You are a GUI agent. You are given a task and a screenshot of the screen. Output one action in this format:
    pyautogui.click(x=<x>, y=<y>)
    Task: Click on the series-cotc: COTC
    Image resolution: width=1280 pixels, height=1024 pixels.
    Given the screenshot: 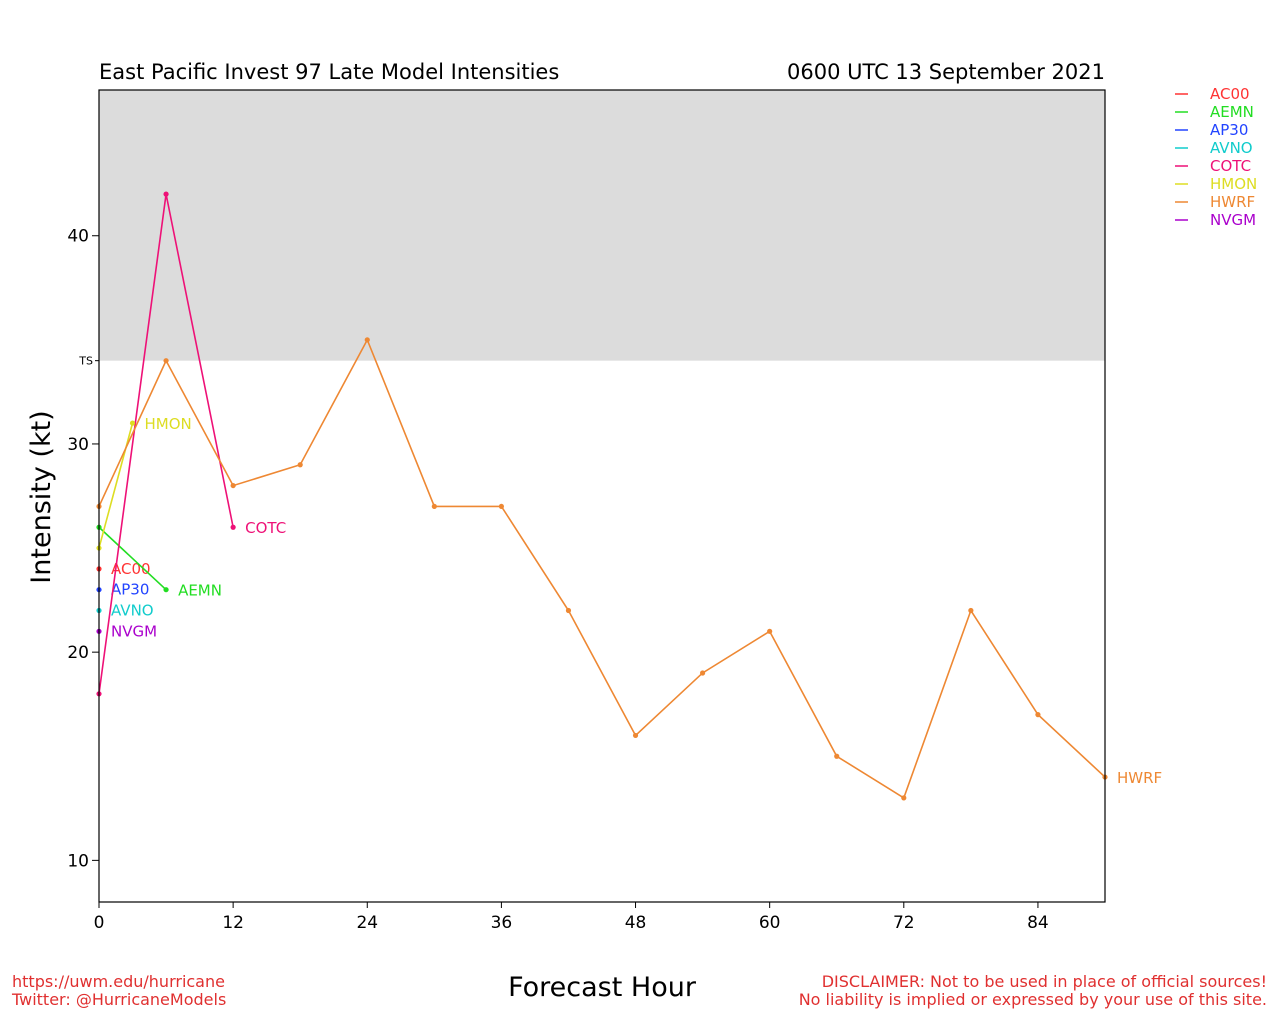 What is the action you would take?
    pyautogui.click(x=191, y=444)
    